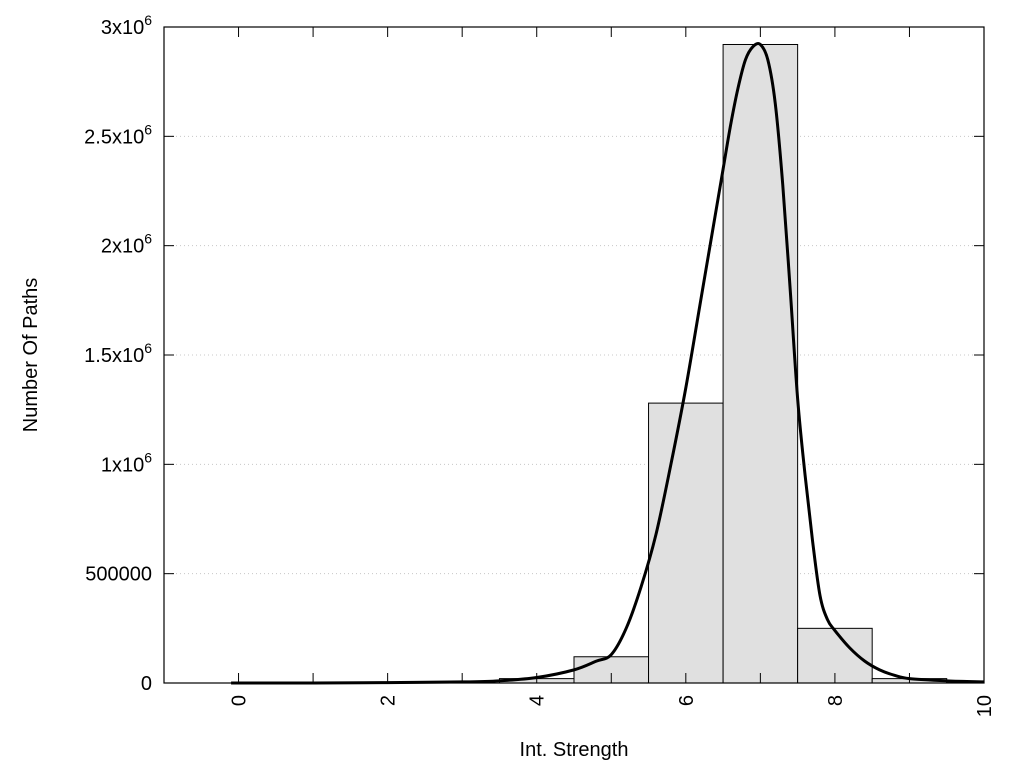 This screenshot has width=1024, height=768. Describe the element at coordinates (31, 355) in the screenshot. I see `y-axis-title: Number Of Paths` at that location.